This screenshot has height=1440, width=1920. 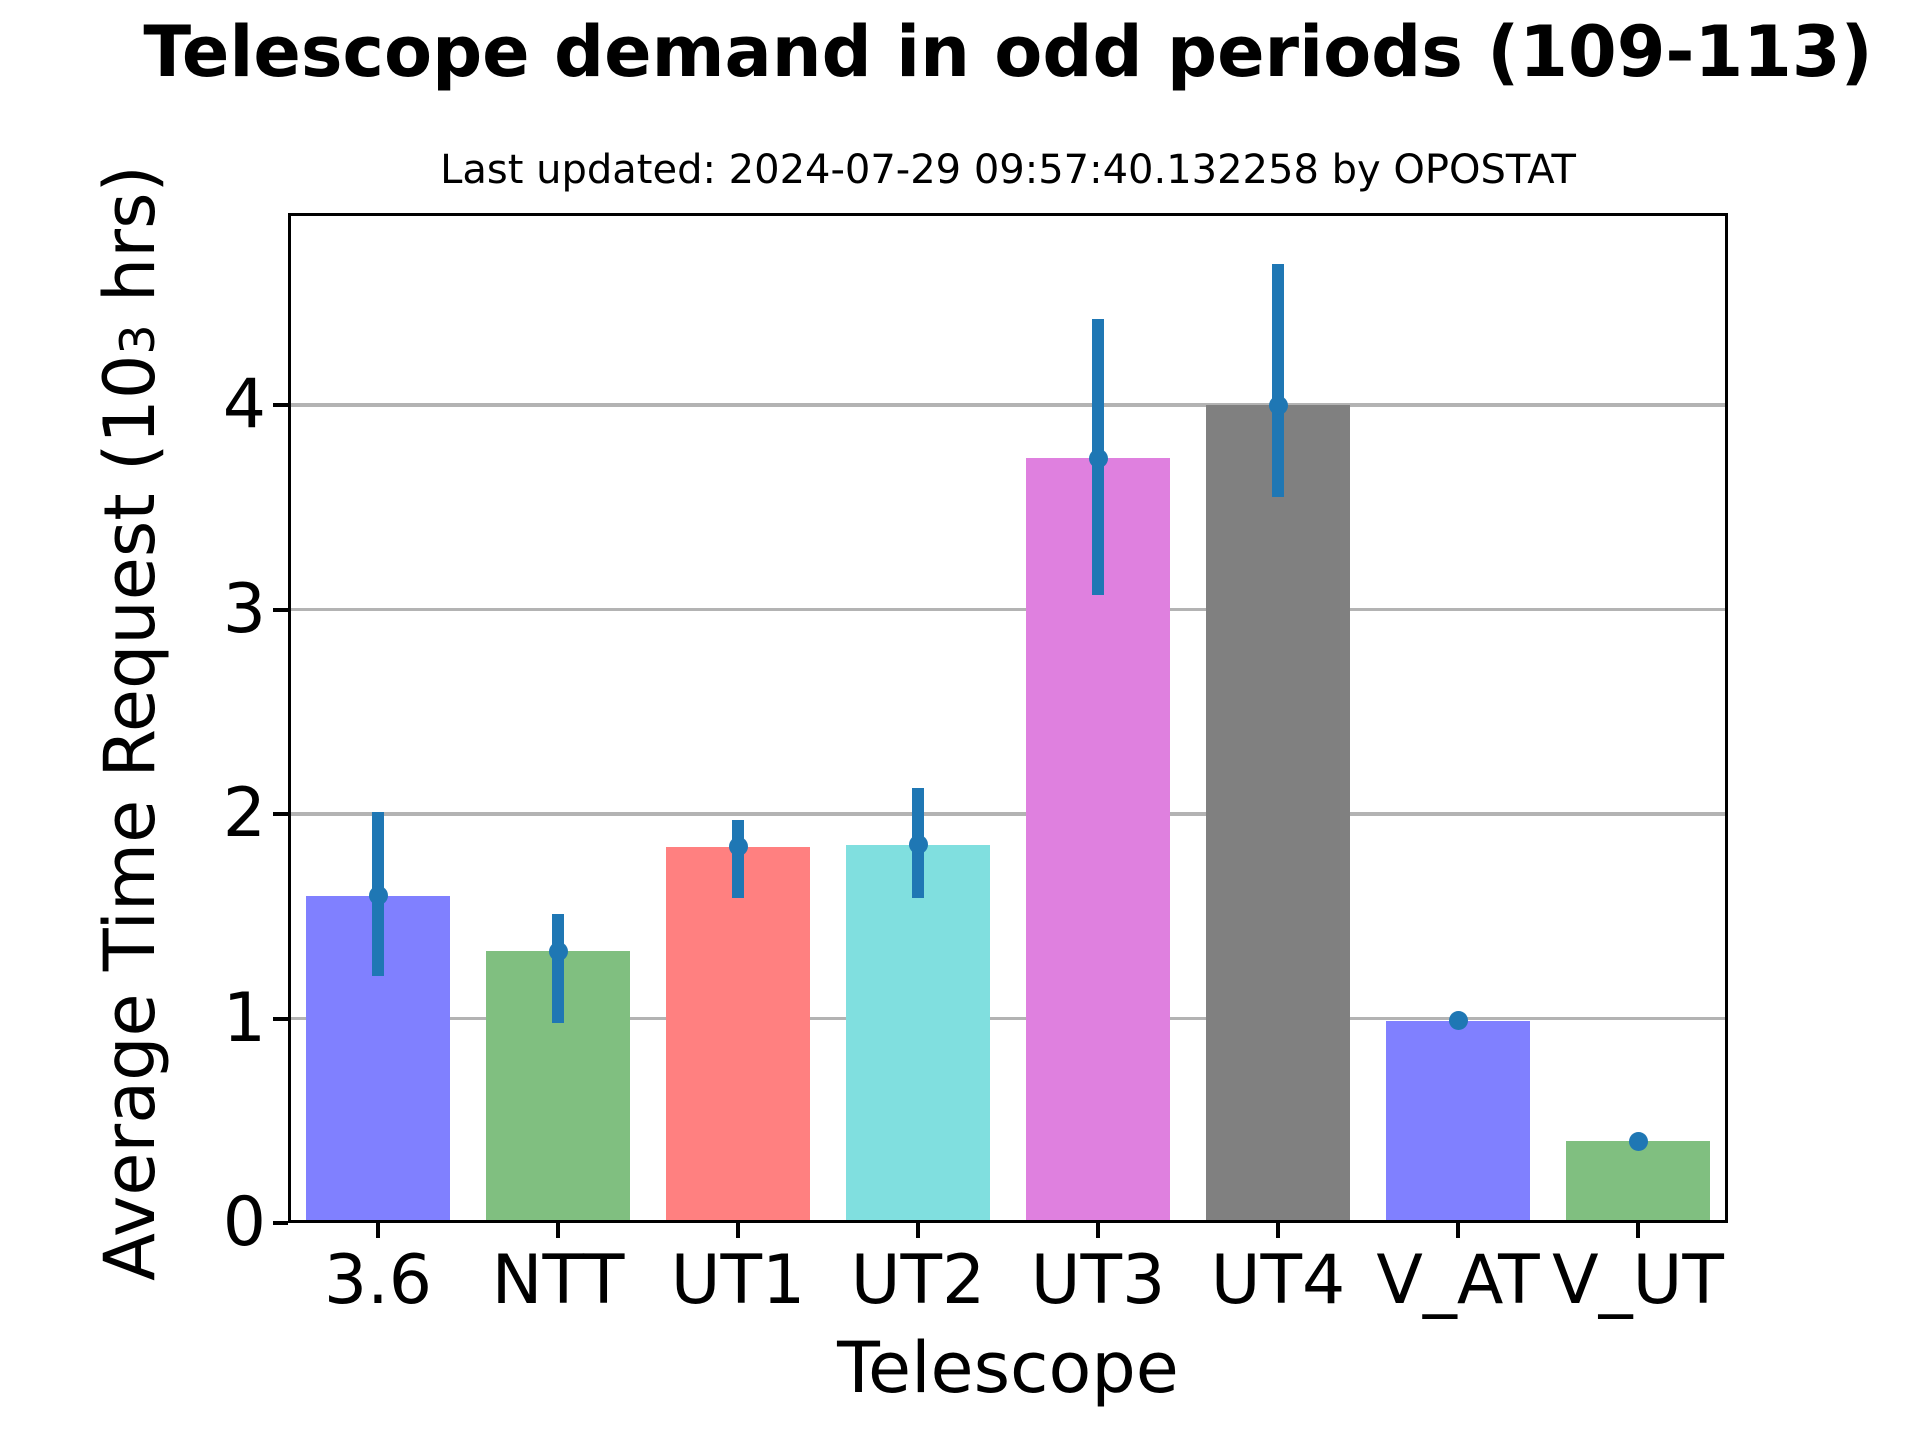 I want to click on x-tick-label-UT1: UT1, so click(x=738, y=1280).